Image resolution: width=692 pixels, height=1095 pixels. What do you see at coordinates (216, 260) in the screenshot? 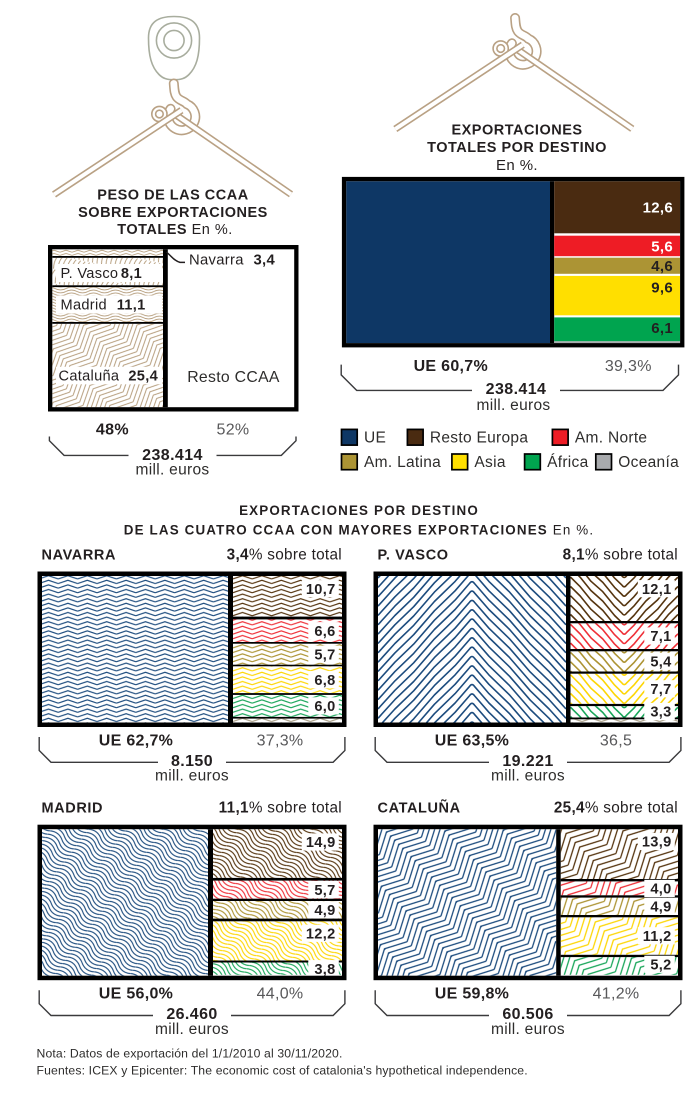
I see `svg-text: Navarra` at bounding box center [216, 260].